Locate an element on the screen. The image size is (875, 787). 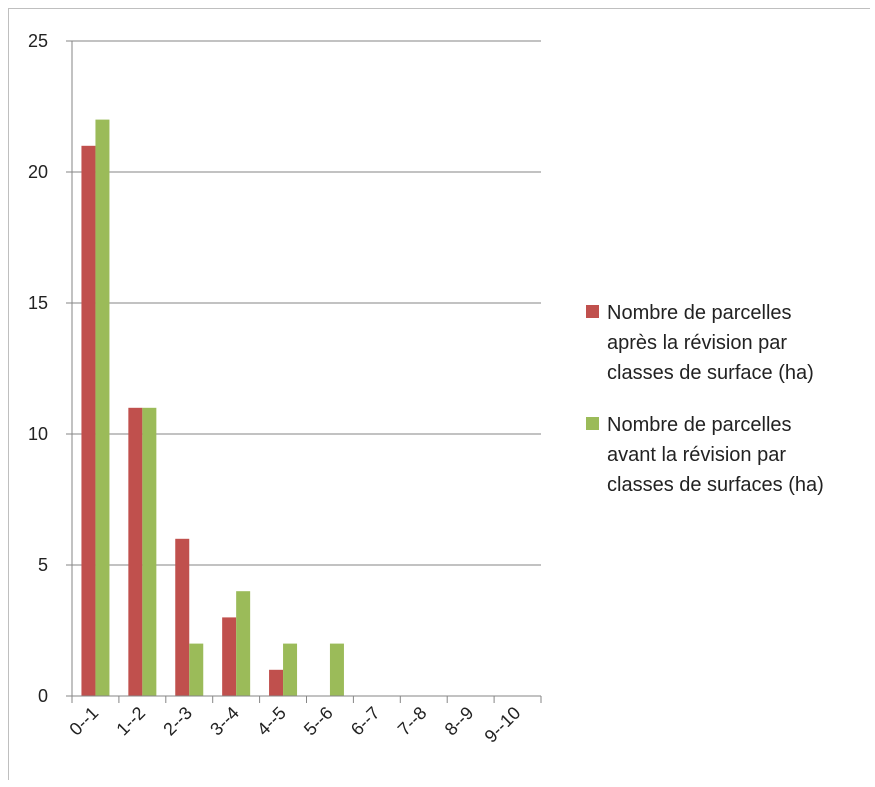
x-tick-label: 1--2 is located at coordinates (130, 721).